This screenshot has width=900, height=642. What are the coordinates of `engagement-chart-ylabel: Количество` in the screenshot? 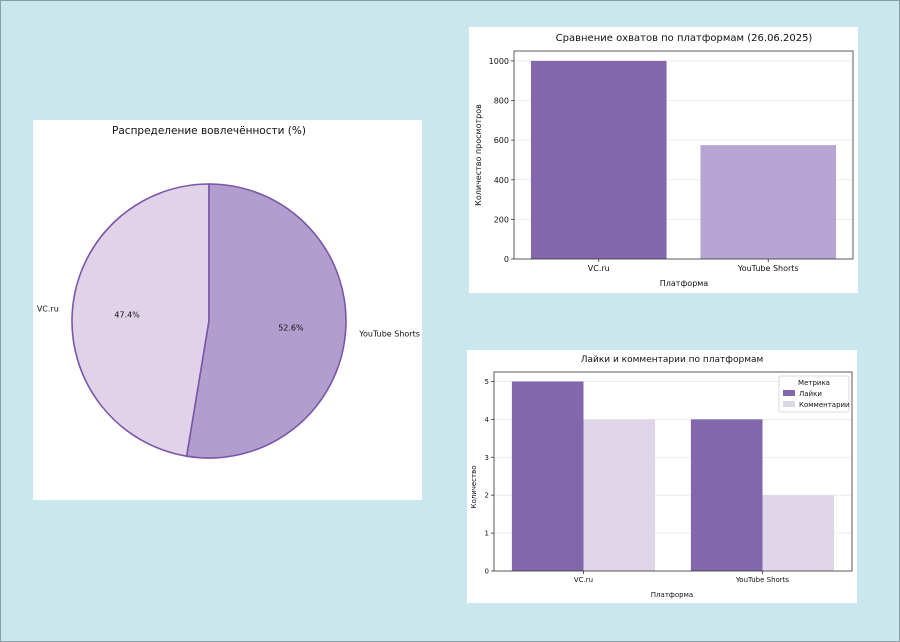 It's located at (474, 486).